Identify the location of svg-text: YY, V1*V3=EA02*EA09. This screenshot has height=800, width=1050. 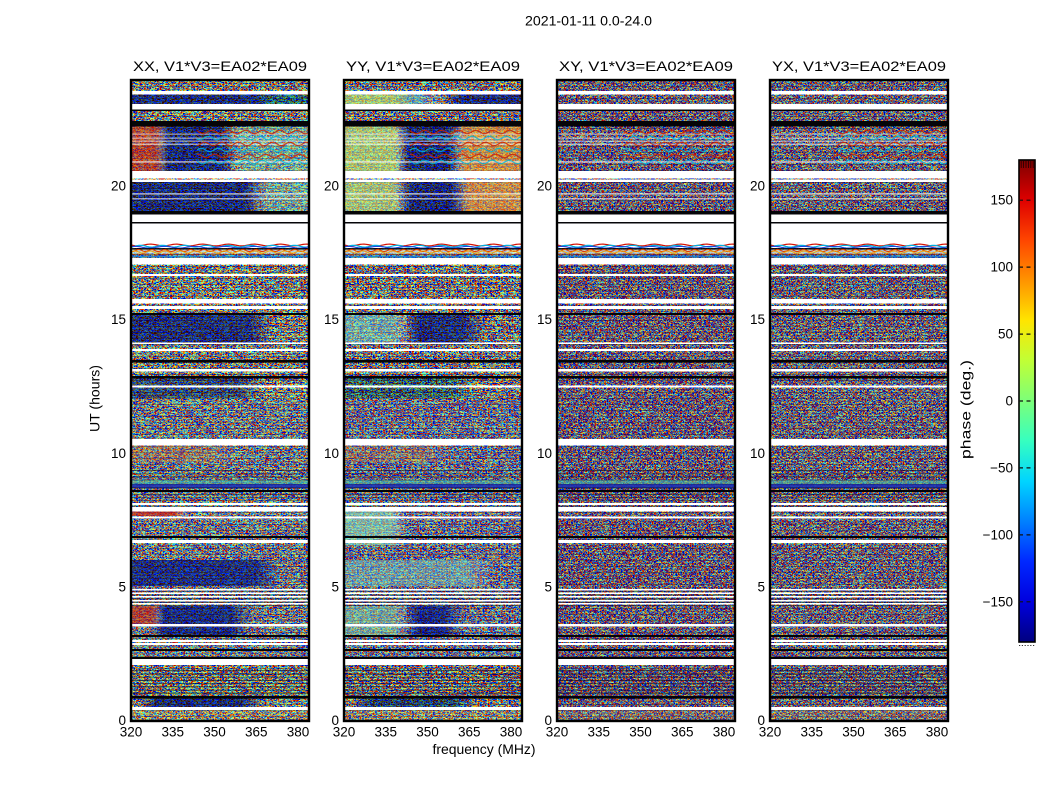
(433, 66).